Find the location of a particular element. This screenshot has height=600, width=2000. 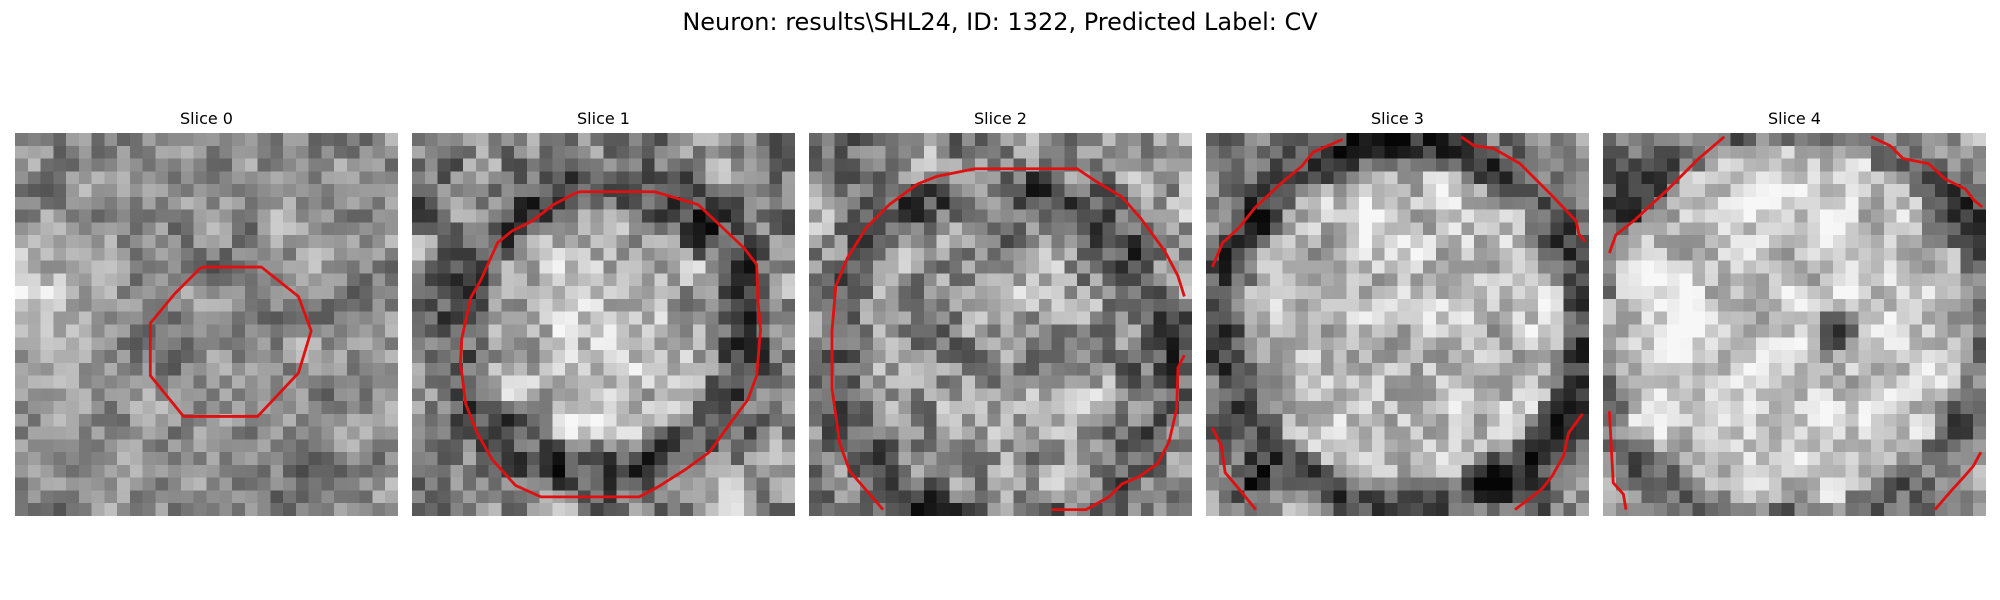

slice-panel-2: Slice 2 is located at coordinates (1000, 312).